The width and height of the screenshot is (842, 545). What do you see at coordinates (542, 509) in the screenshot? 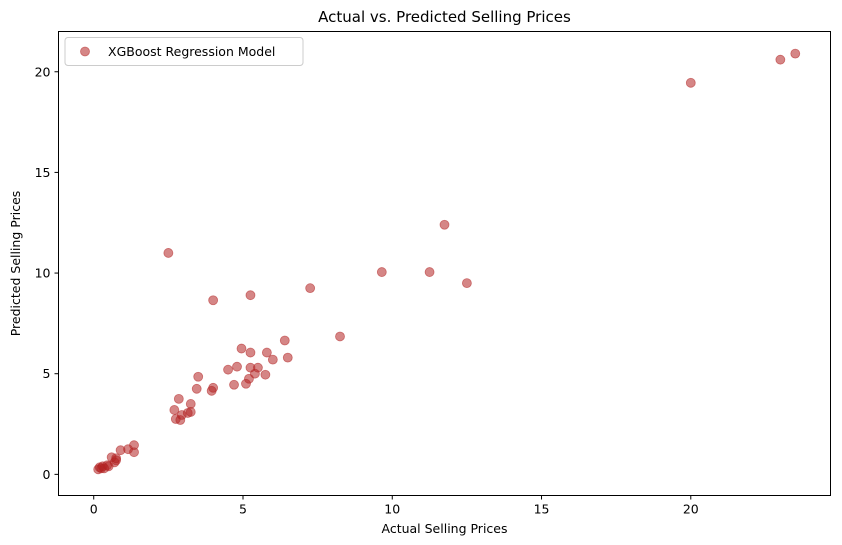
I see `x-tick-label: 15` at bounding box center [542, 509].